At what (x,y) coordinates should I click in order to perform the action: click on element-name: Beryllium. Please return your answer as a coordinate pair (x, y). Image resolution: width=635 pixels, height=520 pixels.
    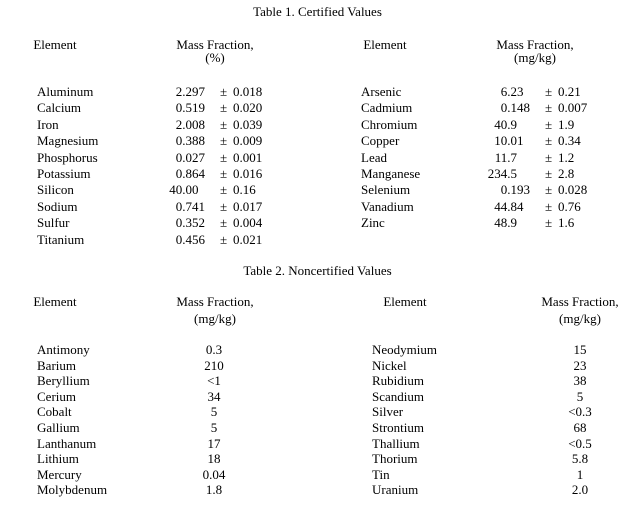
    Looking at the image, I should click on (63, 381).